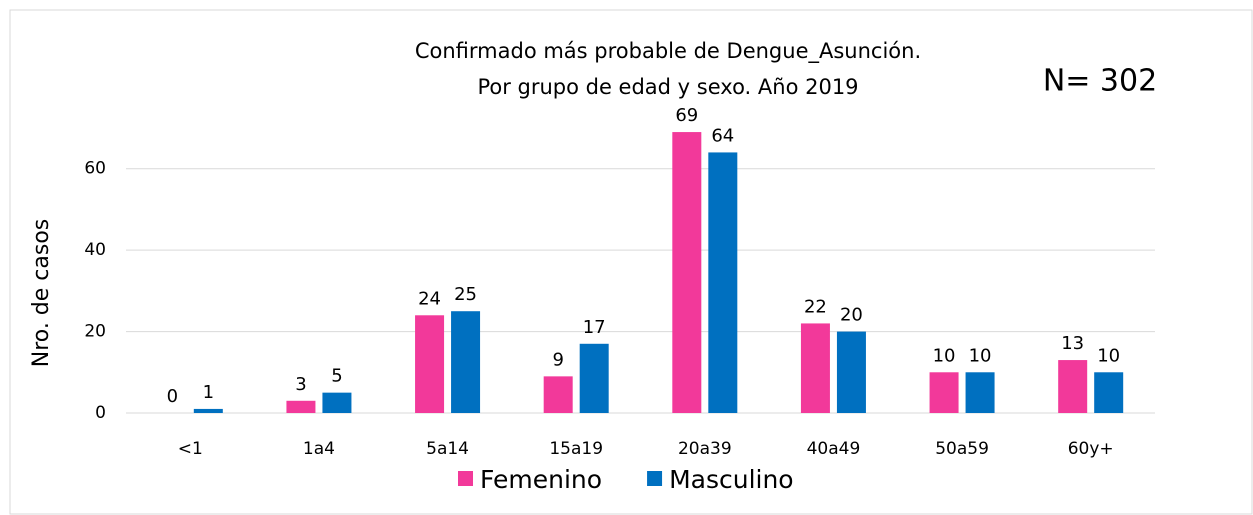 The height and width of the screenshot is (515, 1253). I want to click on data-label: 0, so click(172, 396).